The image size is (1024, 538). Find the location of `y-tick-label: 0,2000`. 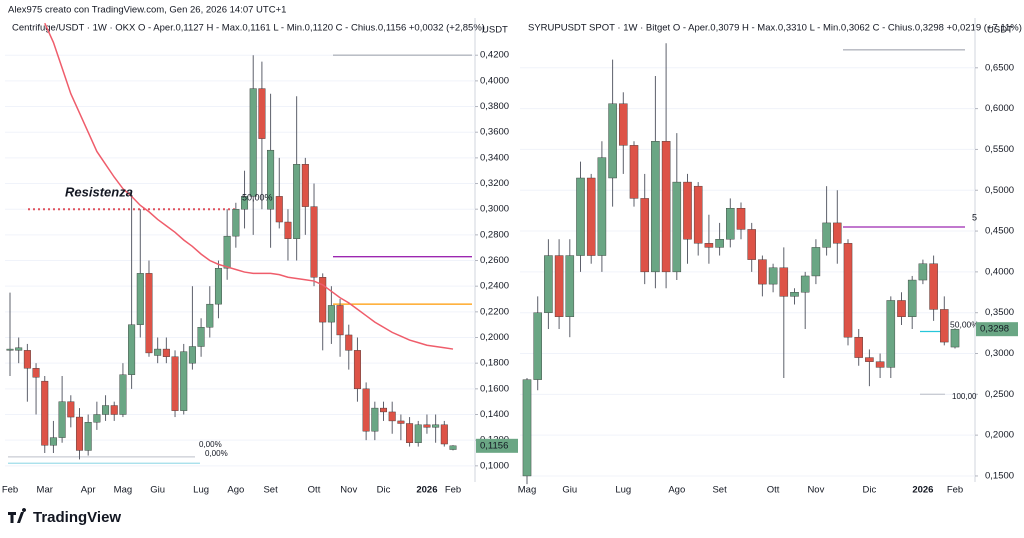

y-tick-label: 0,2000 is located at coordinates (494, 337).